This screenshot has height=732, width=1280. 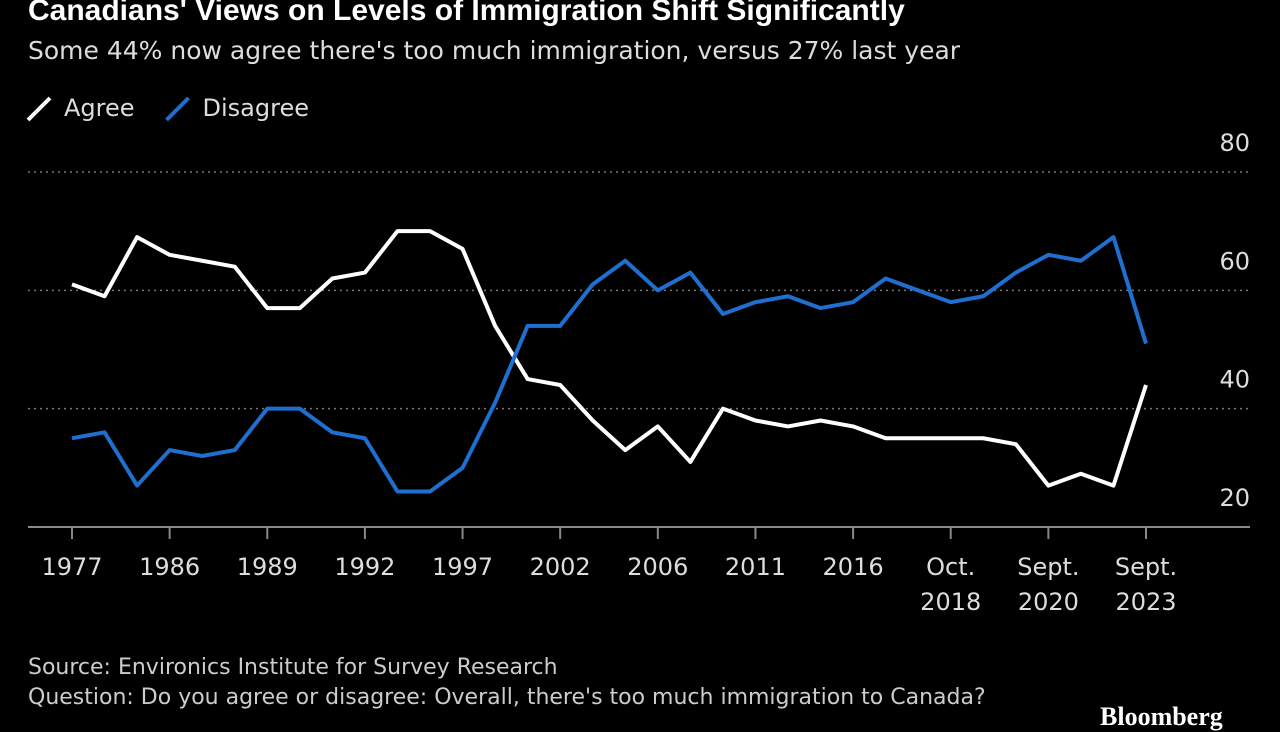 What do you see at coordinates (1146, 584) in the screenshot?
I see `x-tick-label: Sept. 2023` at bounding box center [1146, 584].